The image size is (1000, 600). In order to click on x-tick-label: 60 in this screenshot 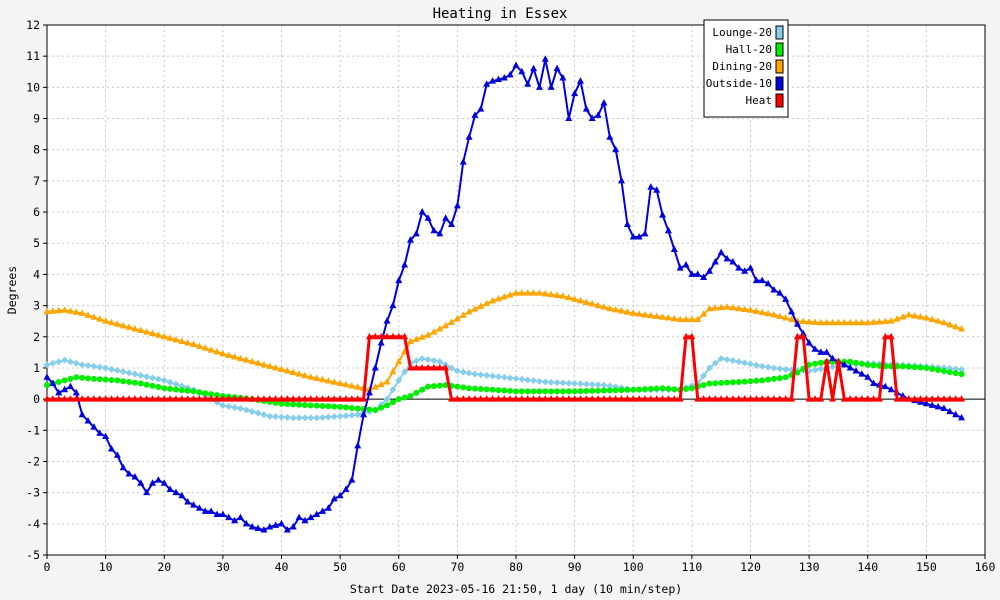, I will do `click(399, 567)`.